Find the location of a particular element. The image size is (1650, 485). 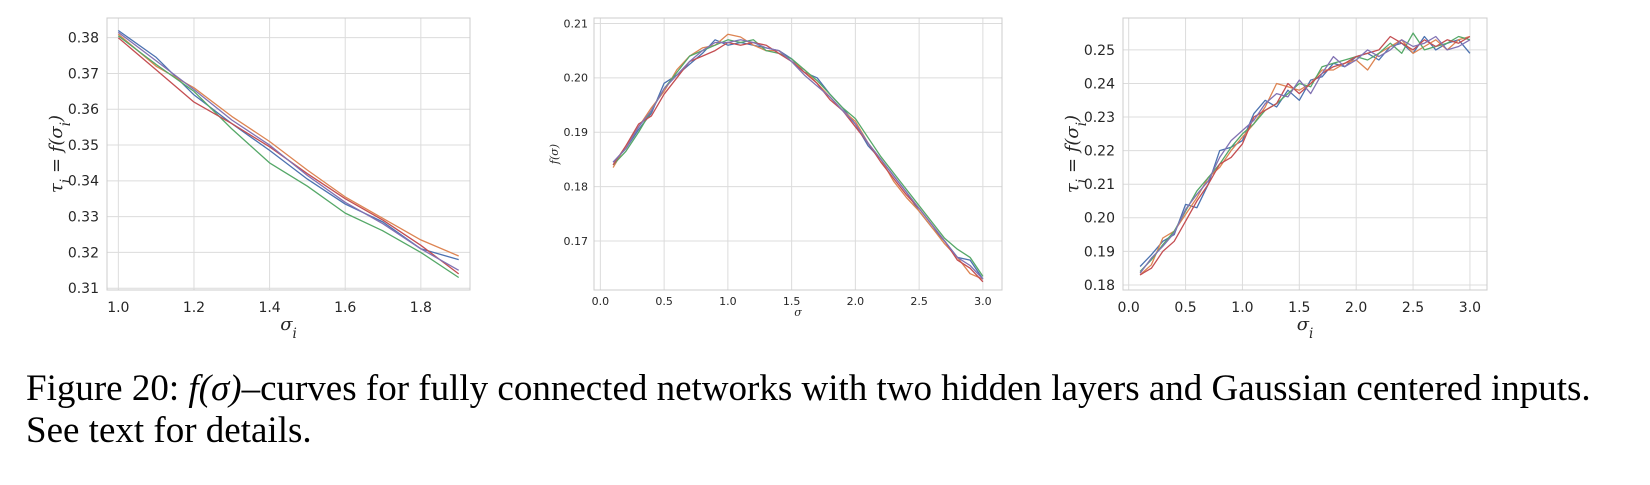

y-tick-label: 0.24 is located at coordinates (1099, 84).